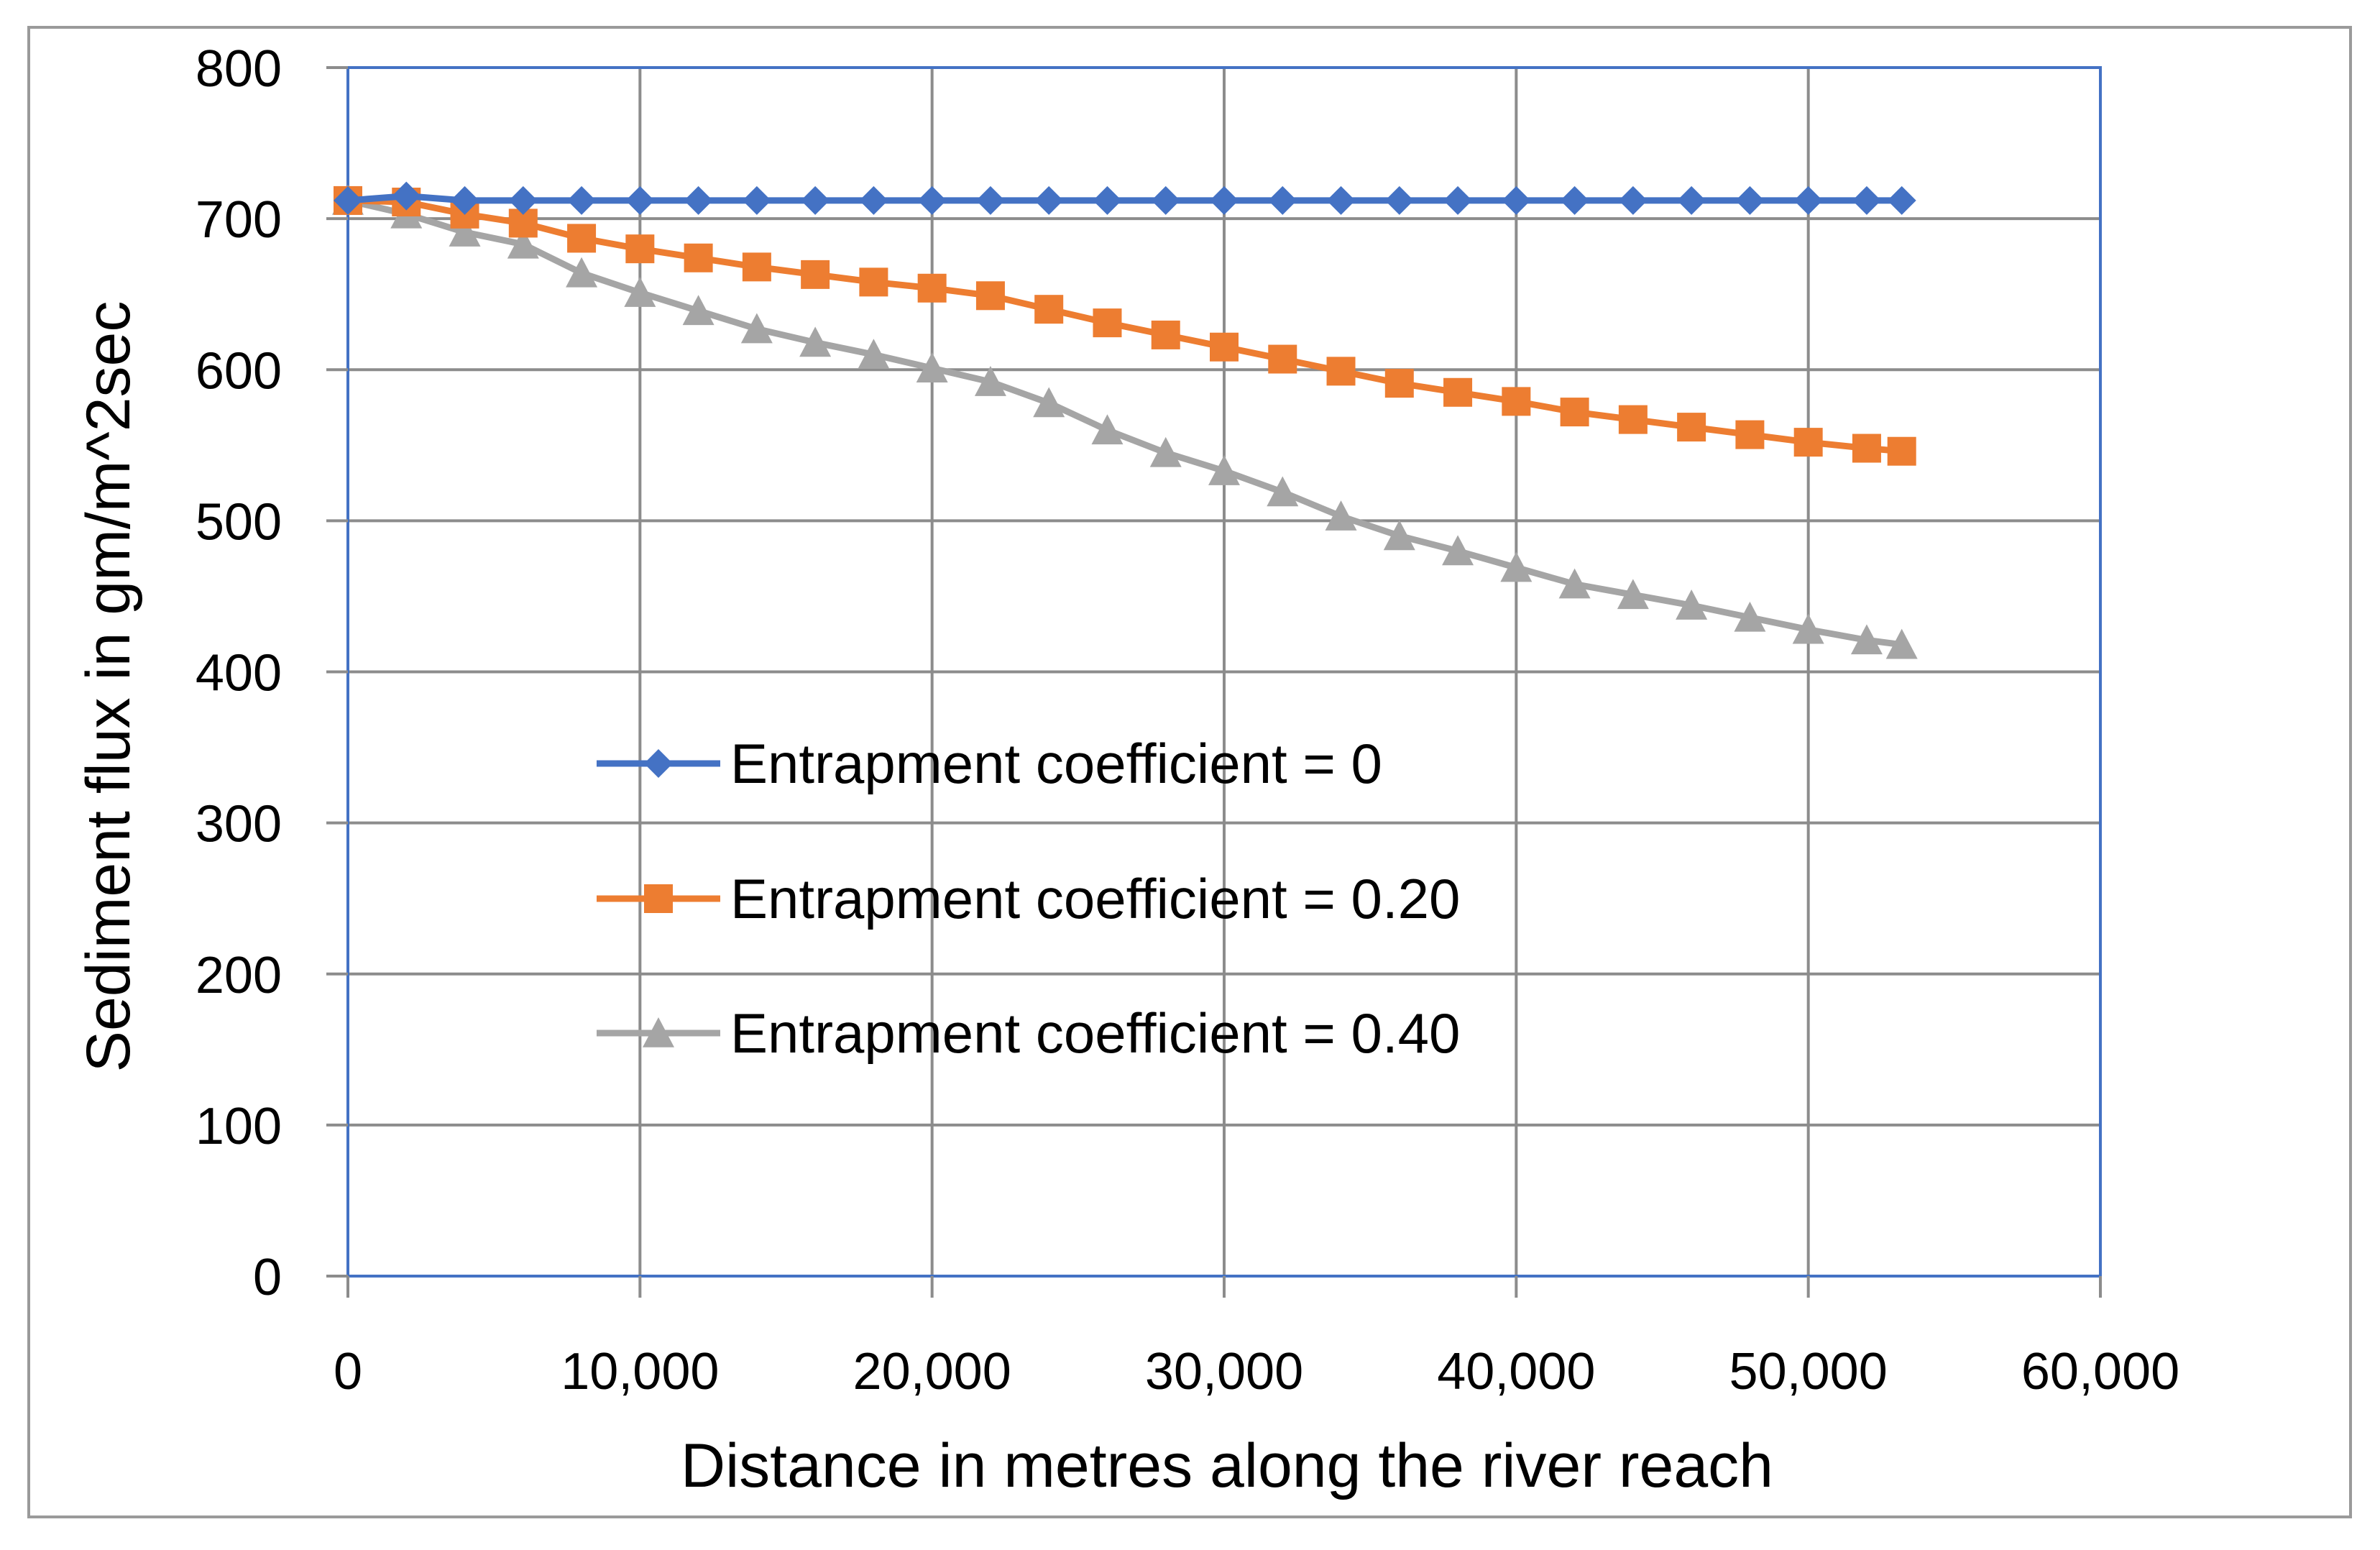 This screenshot has width=2380, height=1550. I want to click on y-tick-label: 500, so click(239, 522).